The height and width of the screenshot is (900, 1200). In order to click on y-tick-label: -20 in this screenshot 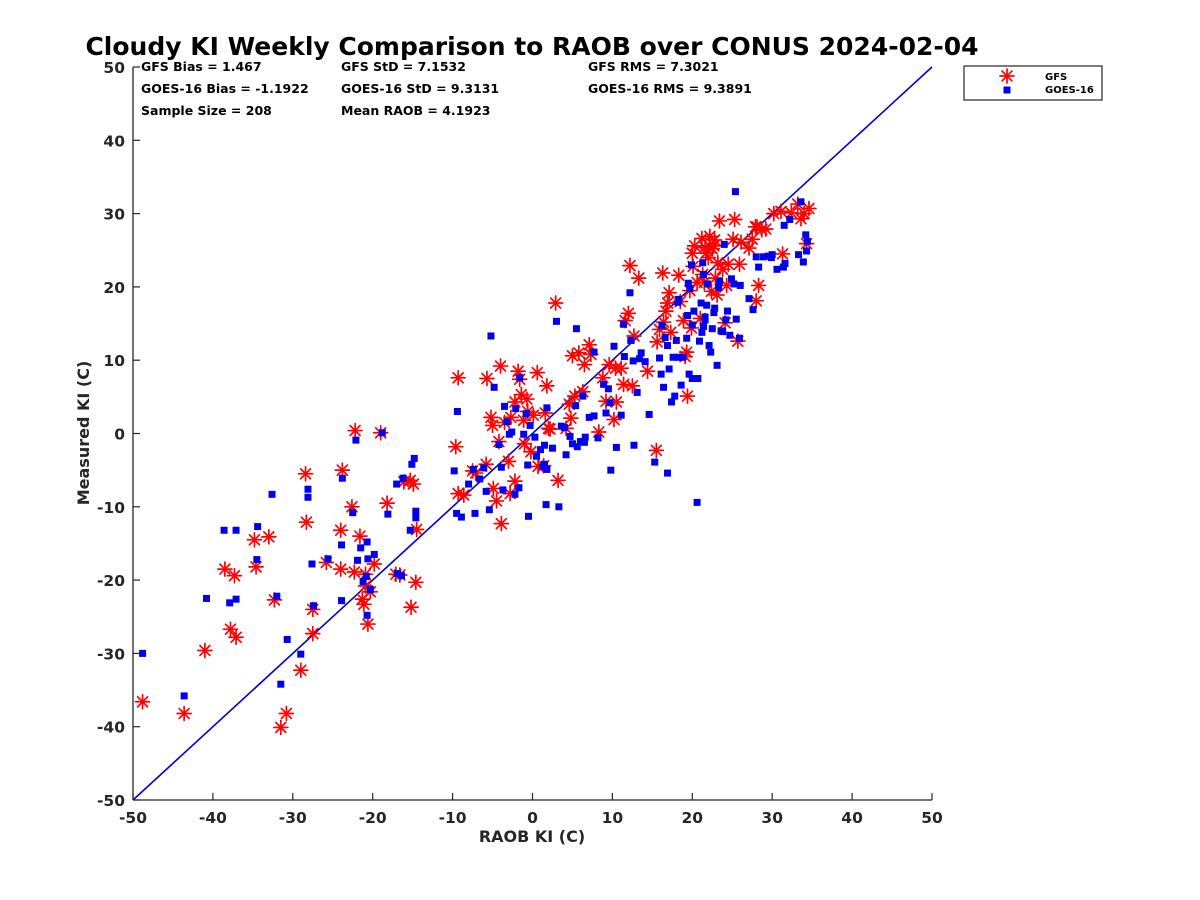, I will do `click(111, 581)`.